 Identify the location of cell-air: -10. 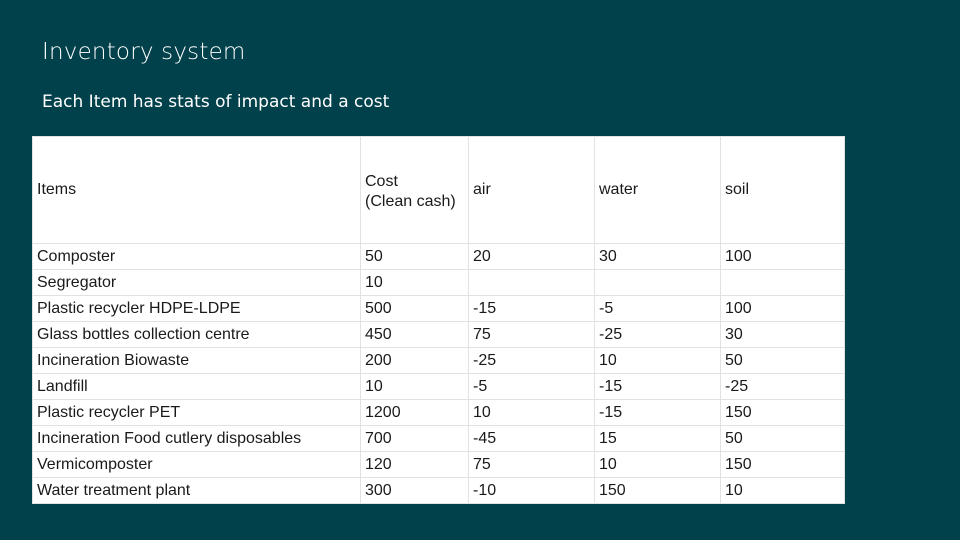
(531, 490).